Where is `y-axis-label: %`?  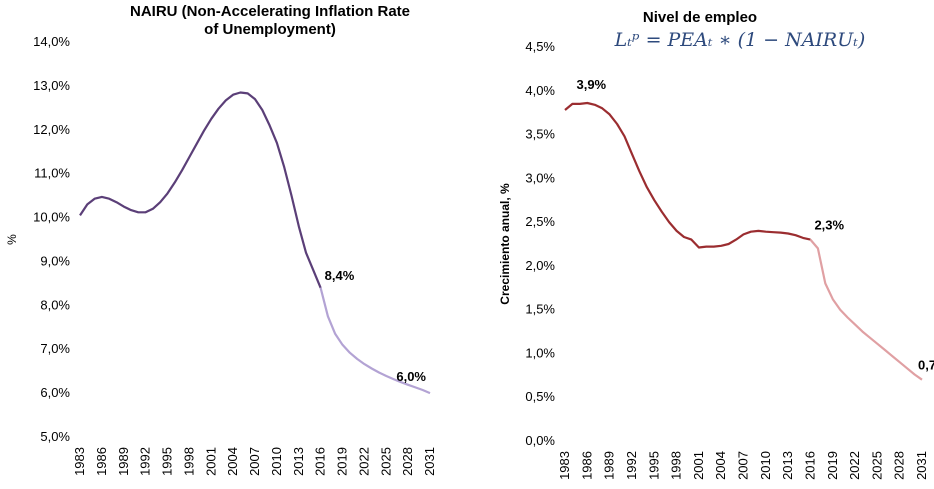 y-axis-label: % is located at coordinates (12, 239).